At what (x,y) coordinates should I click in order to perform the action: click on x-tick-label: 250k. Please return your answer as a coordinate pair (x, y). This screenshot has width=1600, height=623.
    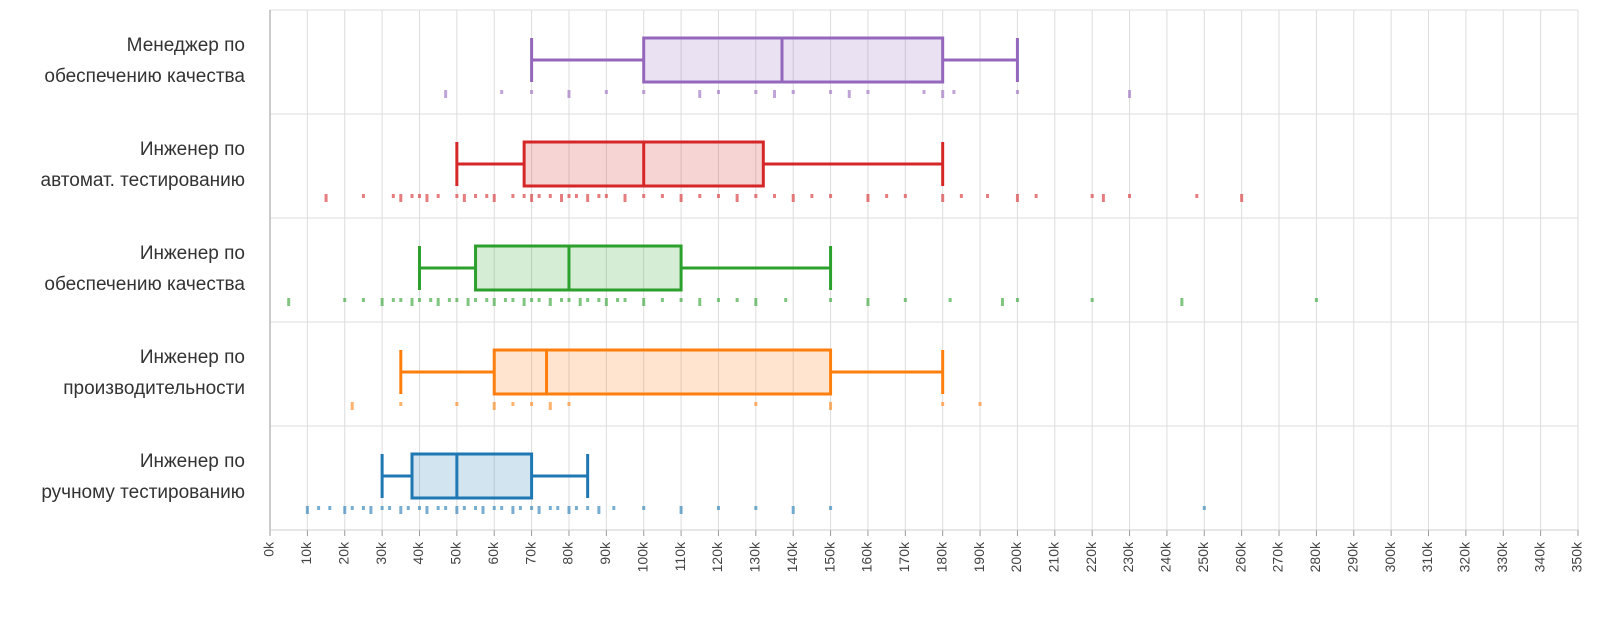
    Looking at the image, I should click on (1203, 556).